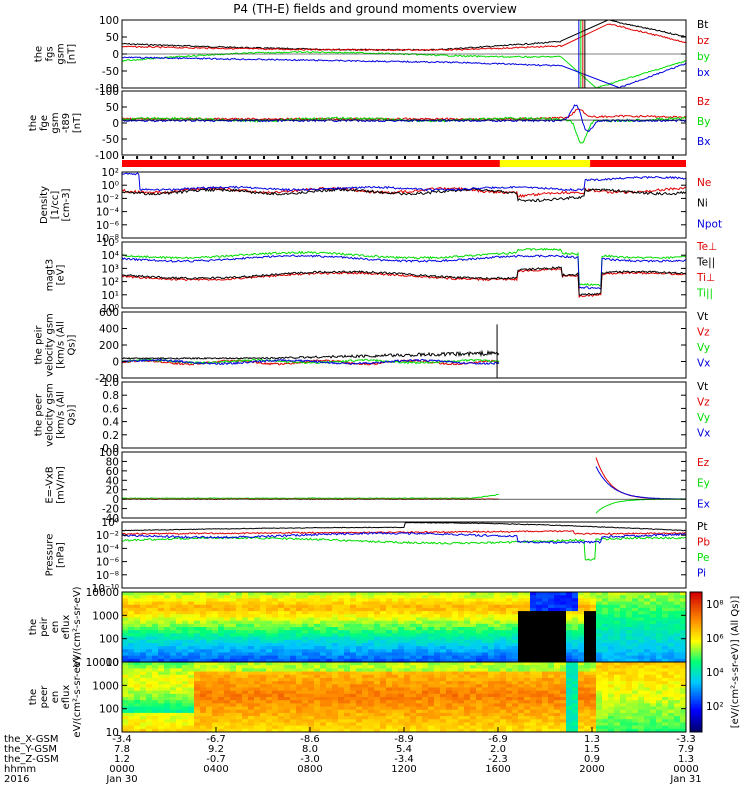 This screenshot has height=800, width=750. What do you see at coordinates (709, 224) in the screenshot?
I see `density-legend-2: Npot` at bounding box center [709, 224].